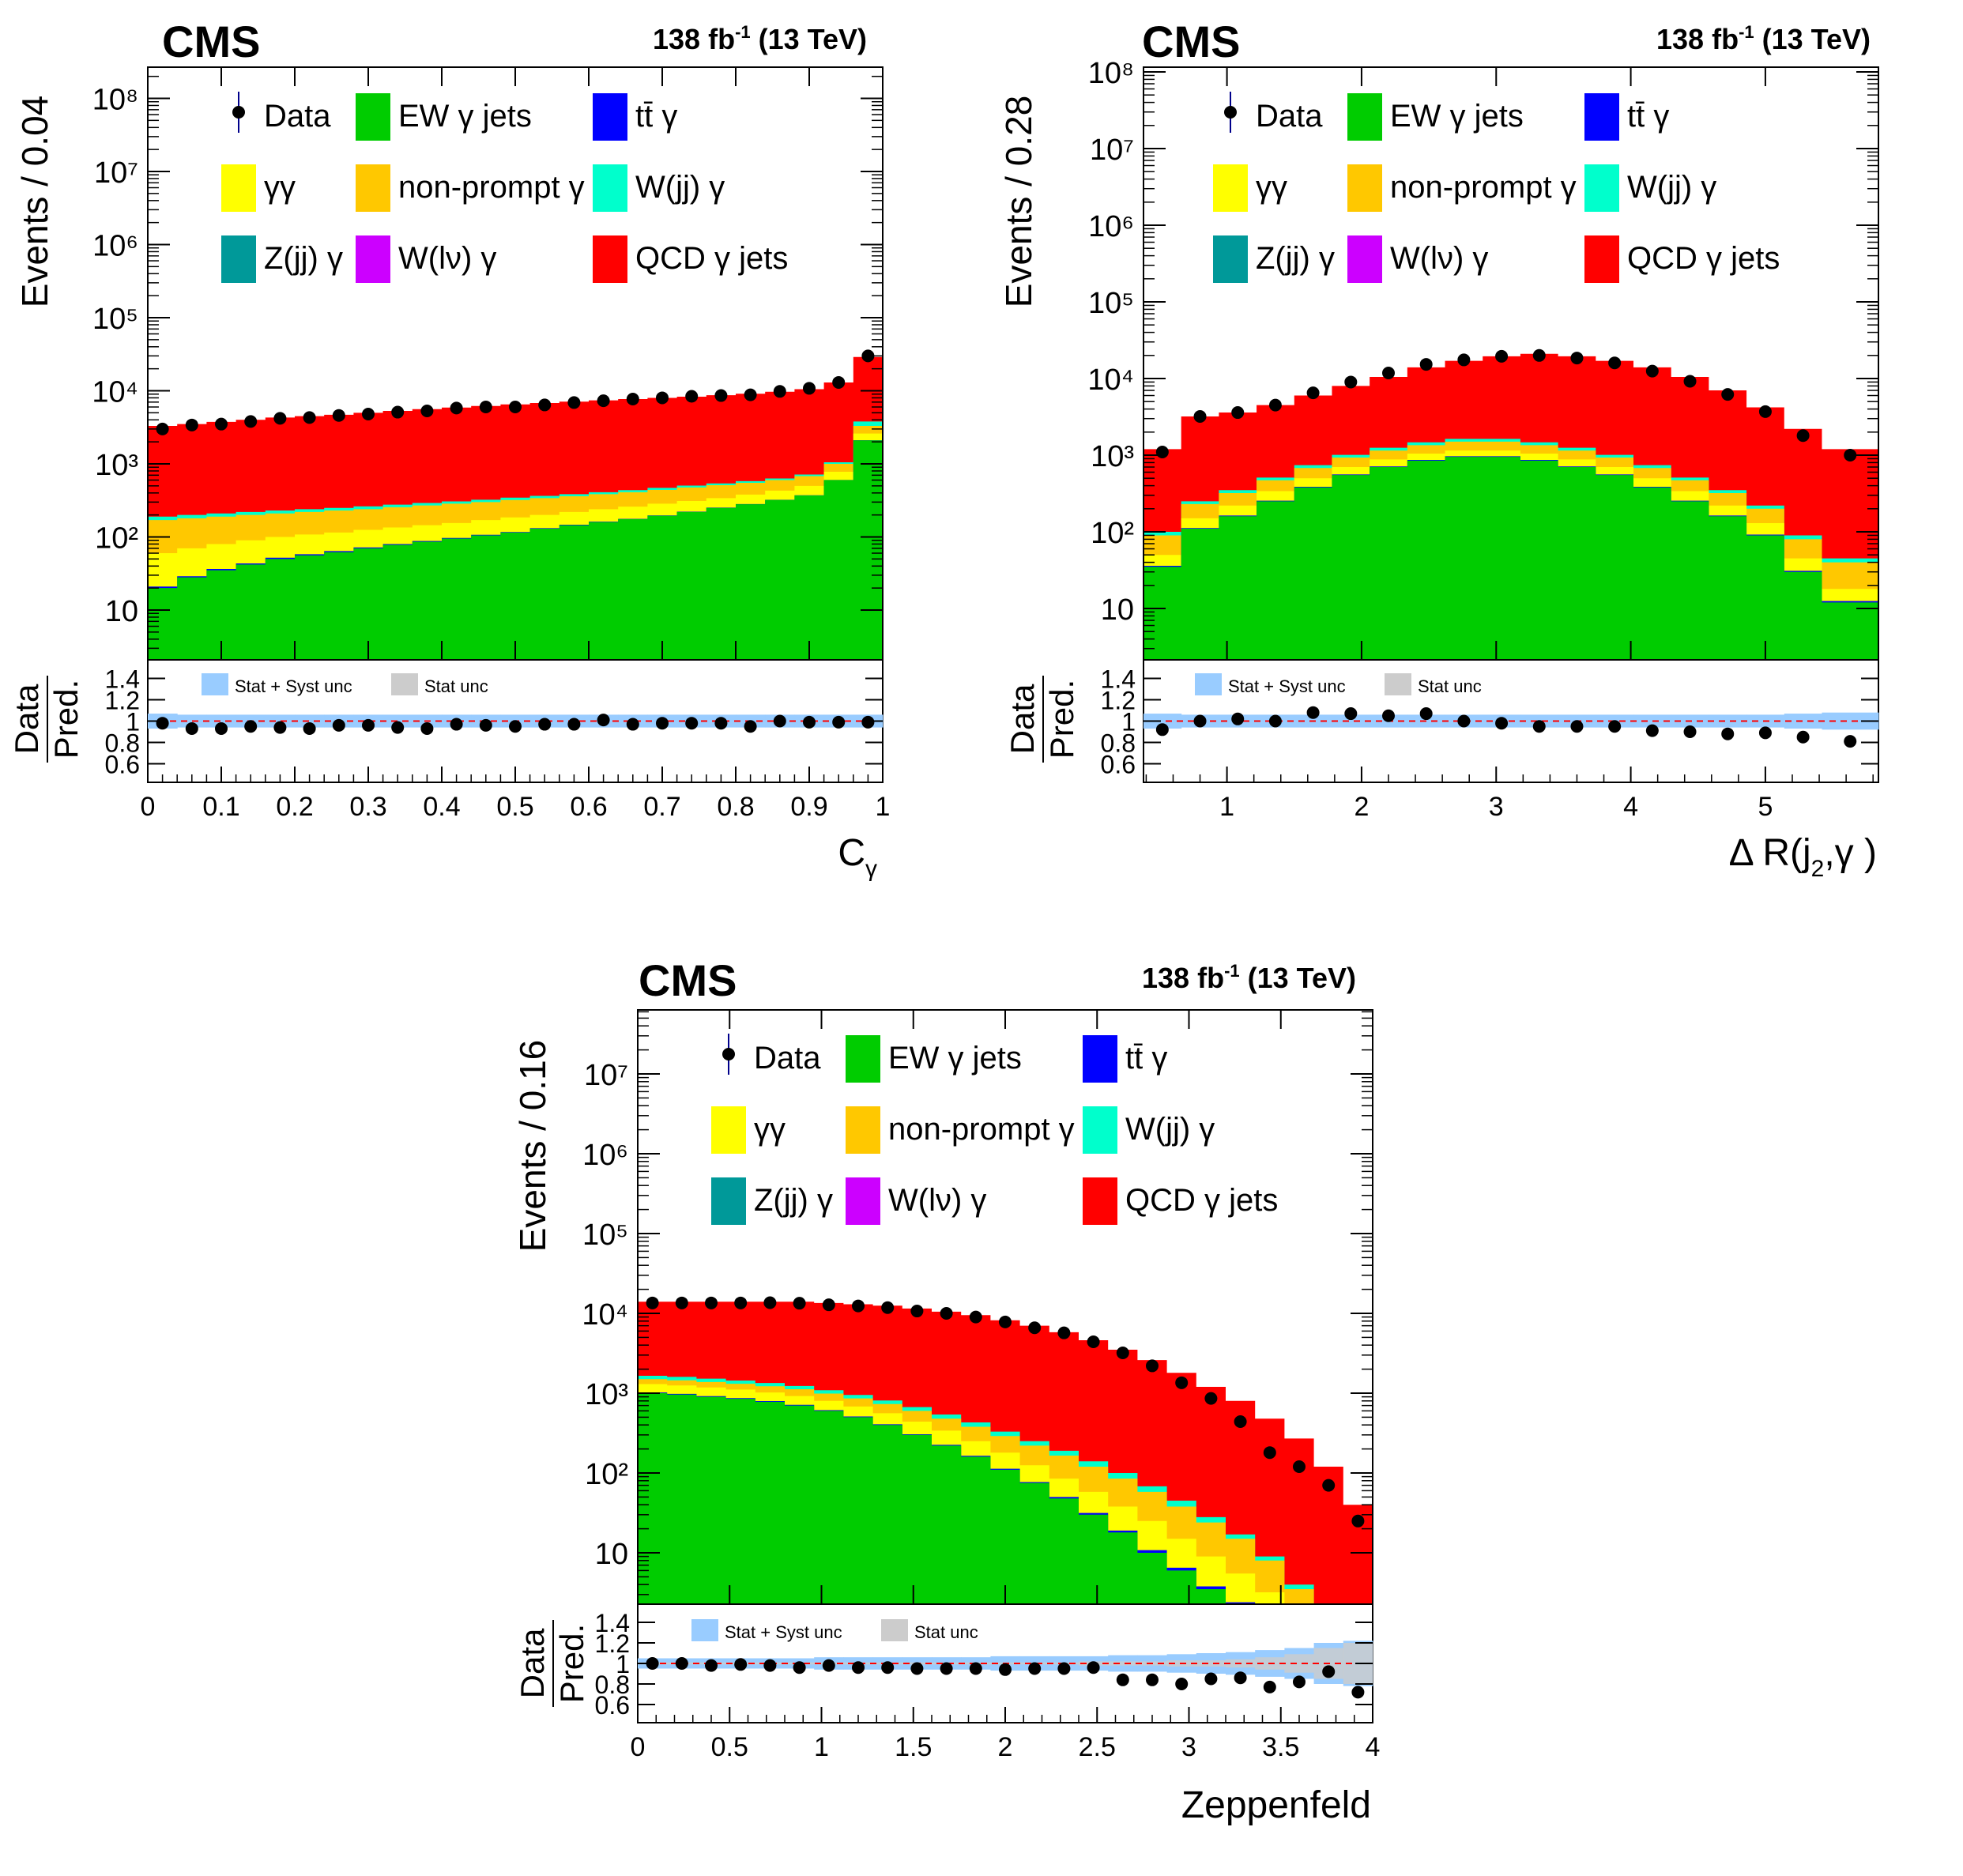 The image size is (1963, 1876). I want to click on ratio-y-label: Data Pred., so click(46, 720).